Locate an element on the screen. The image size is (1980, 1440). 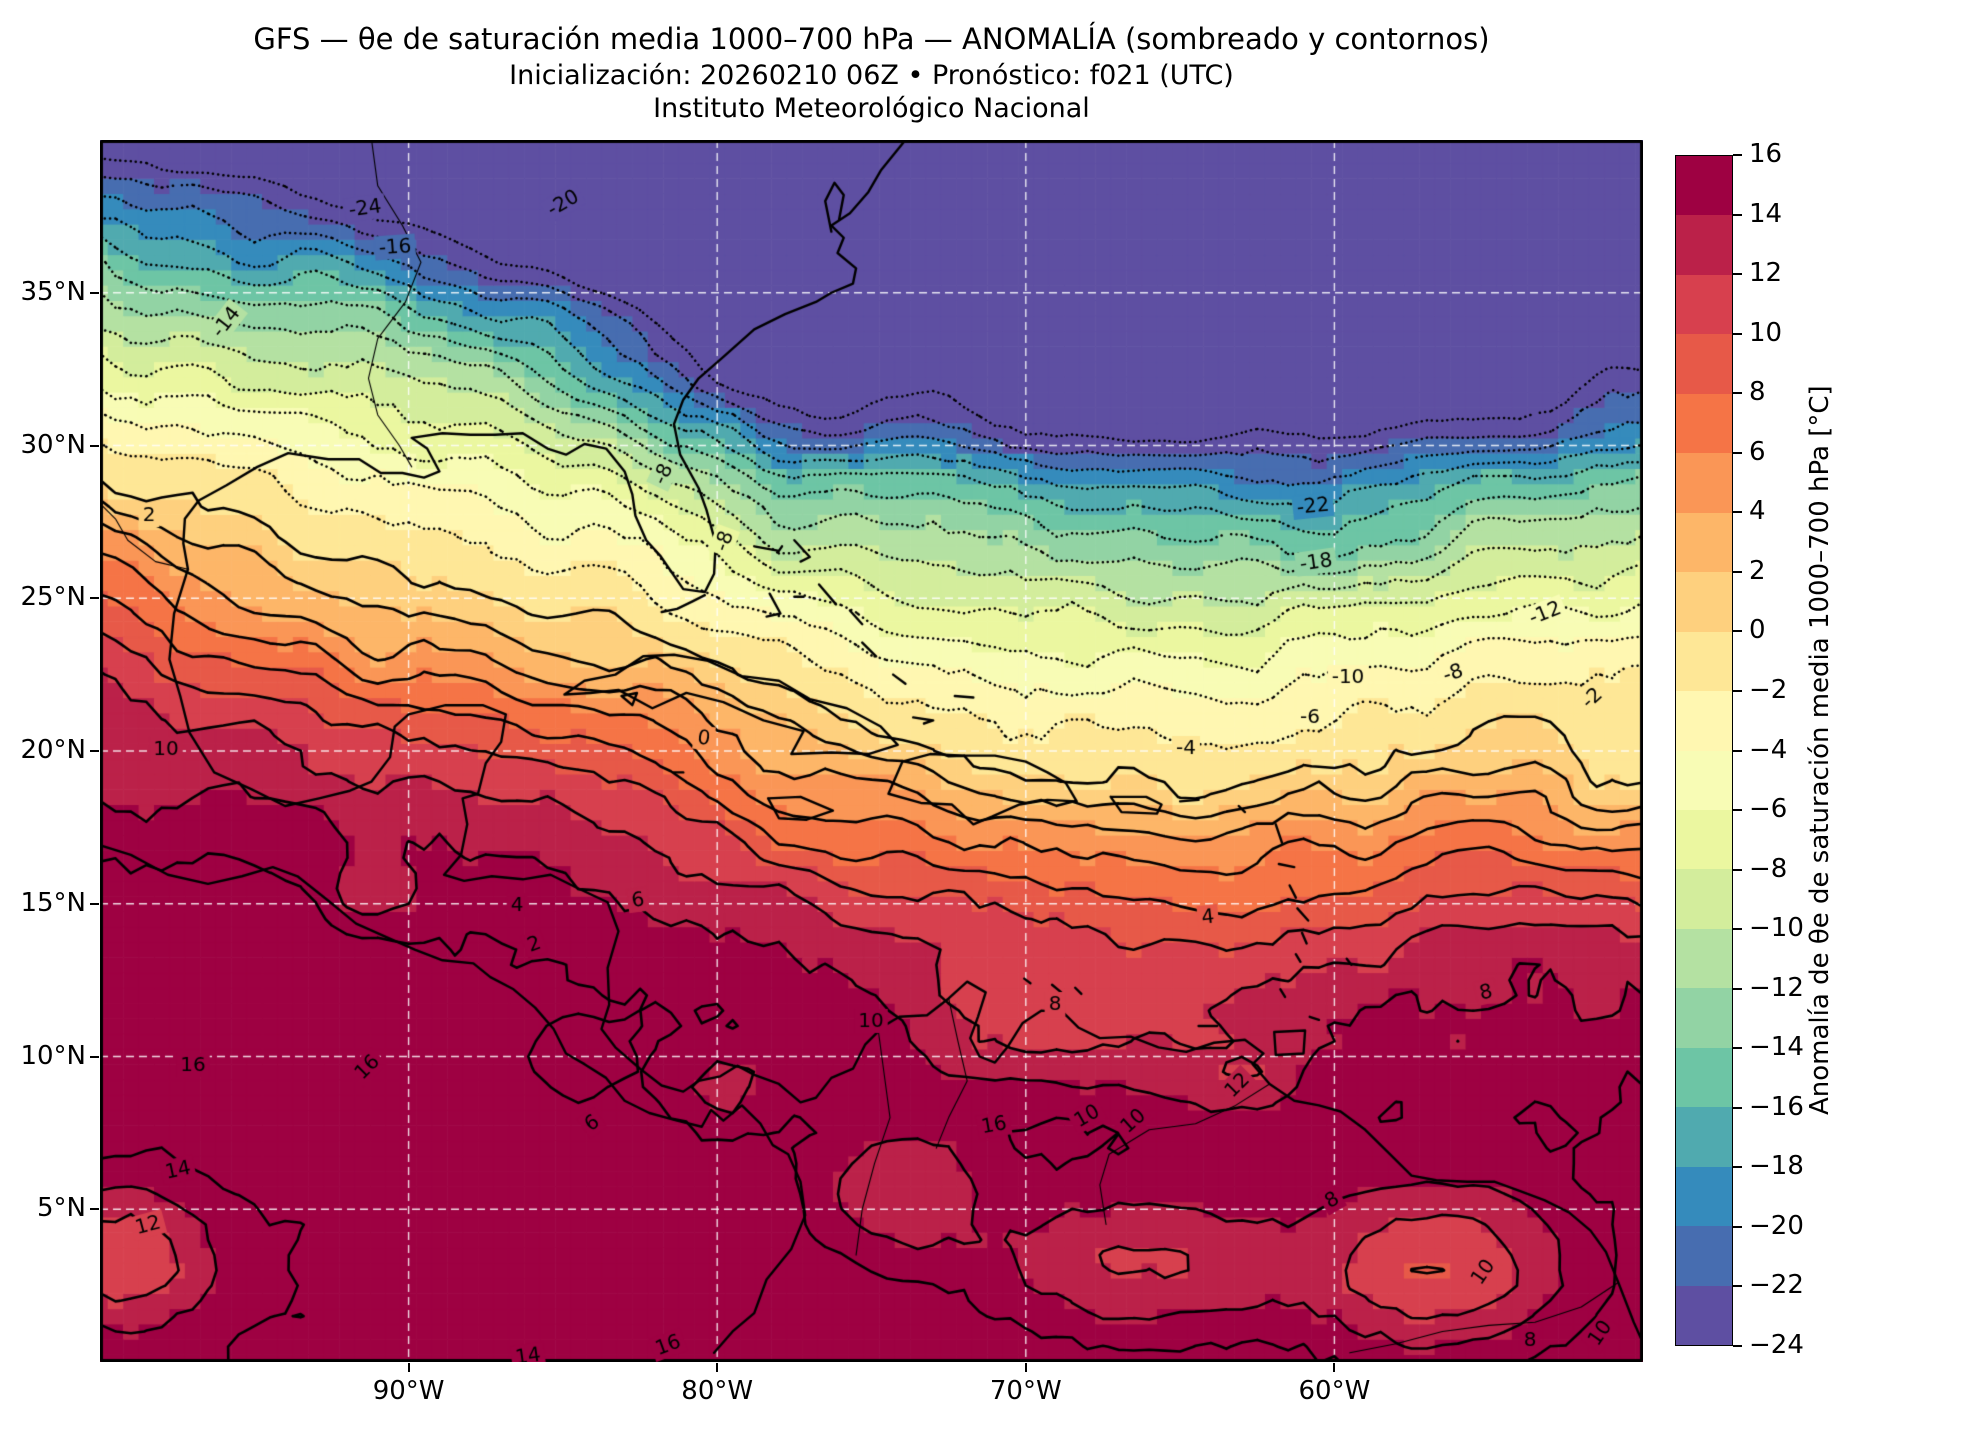
x-tick-label: 60°W is located at coordinates (1334, 1391).